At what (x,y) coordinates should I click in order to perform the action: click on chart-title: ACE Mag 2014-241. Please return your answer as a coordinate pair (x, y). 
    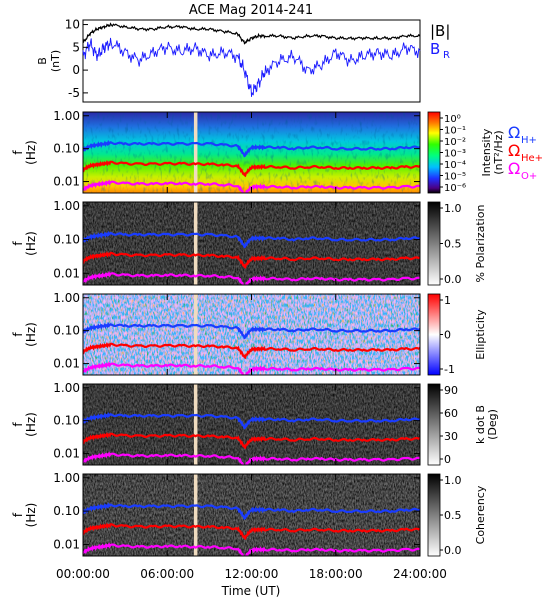
    Looking at the image, I should click on (251, 10).